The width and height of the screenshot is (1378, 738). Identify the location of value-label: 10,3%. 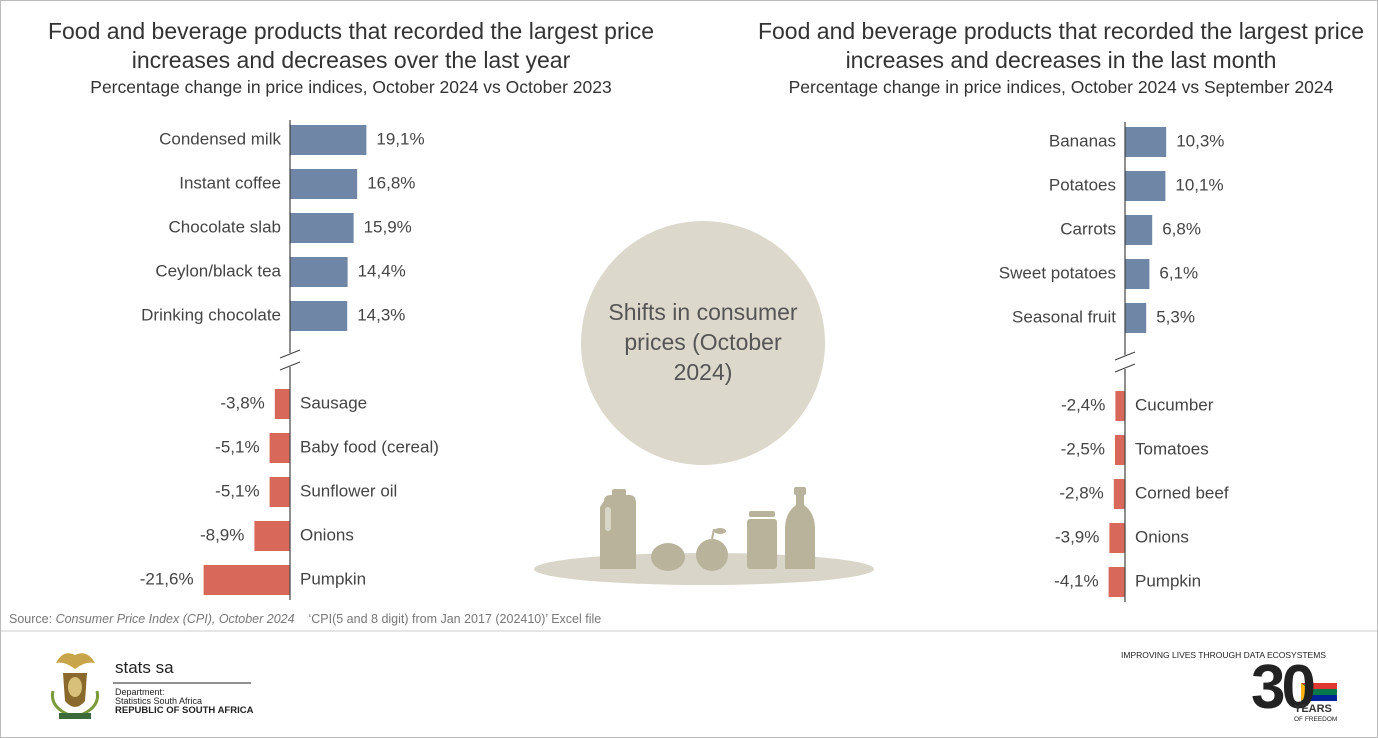
(1200, 140).